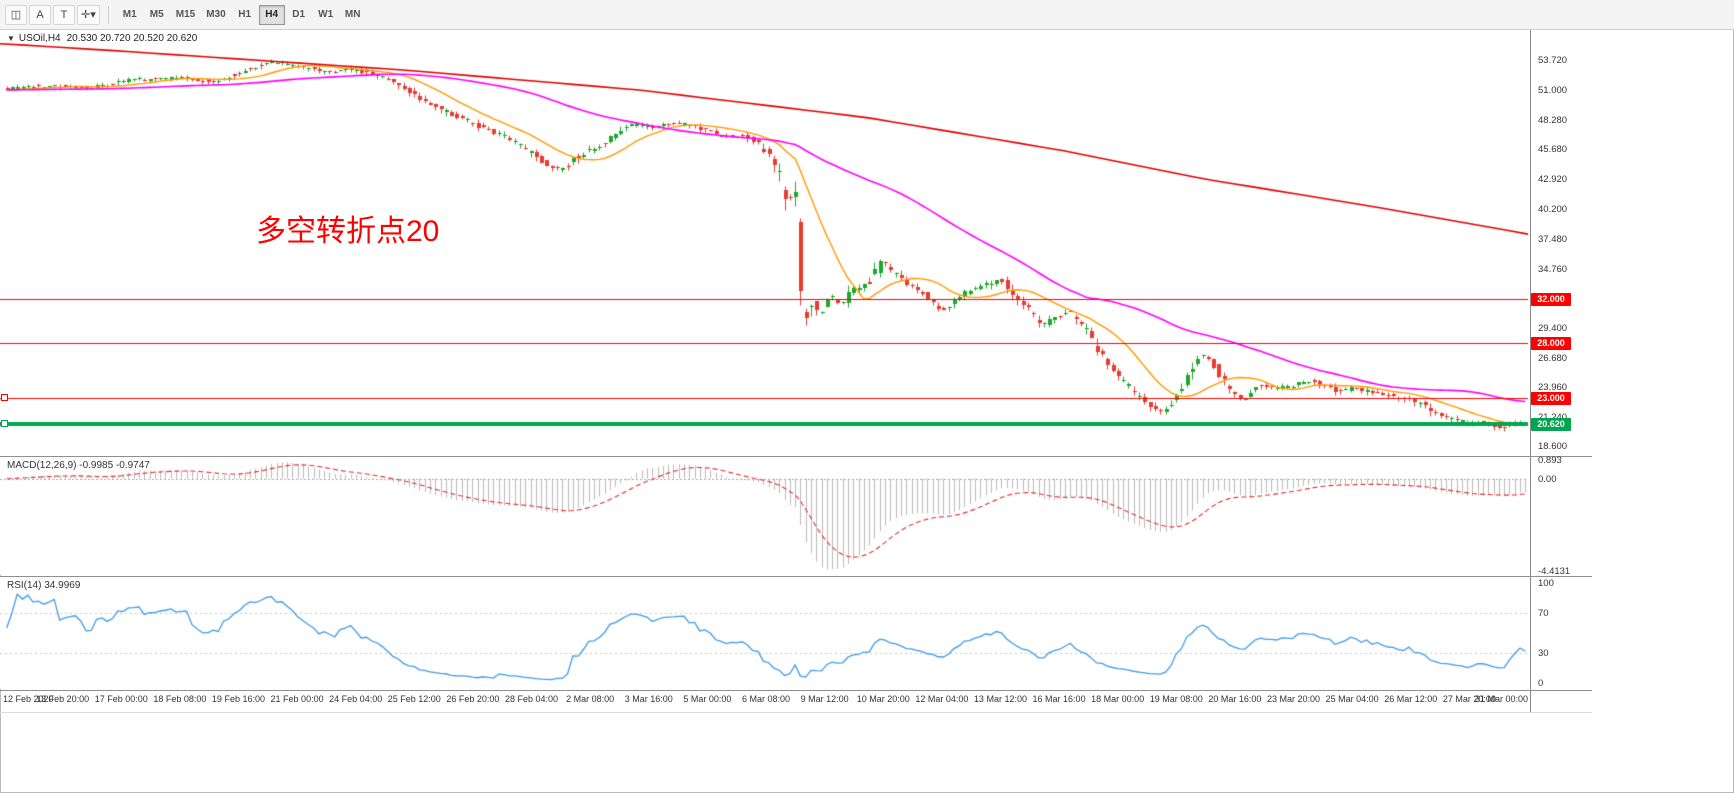  Describe the element at coordinates (1553, 120) in the screenshot. I see `price-axis-label: 48.280` at that location.